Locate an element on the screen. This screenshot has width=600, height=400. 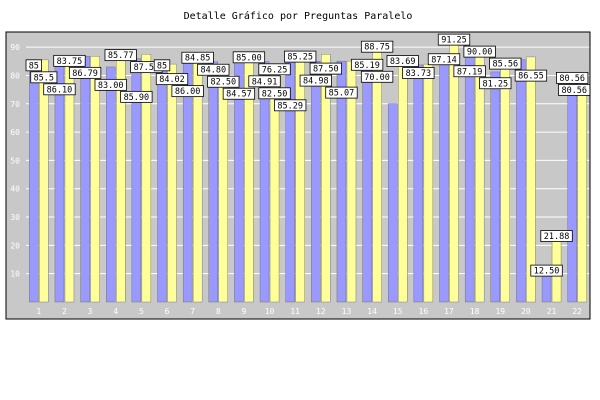
data-label: 76.25 is located at coordinates (274, 69).